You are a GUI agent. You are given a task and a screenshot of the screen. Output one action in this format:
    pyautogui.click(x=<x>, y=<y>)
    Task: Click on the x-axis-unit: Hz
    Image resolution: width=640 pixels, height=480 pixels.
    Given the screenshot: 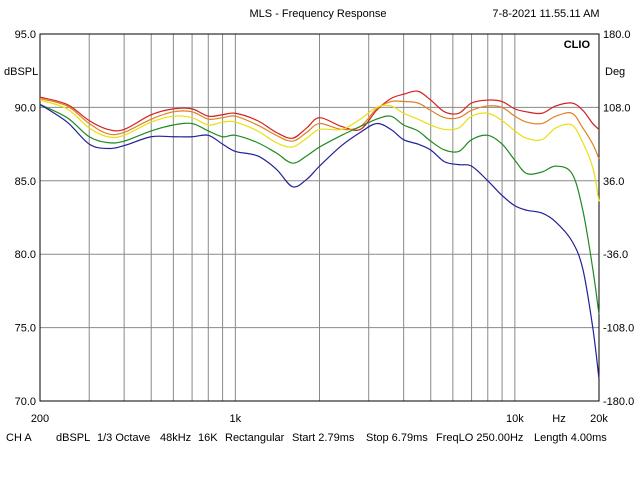 What is the action you would take?
    pyautogui.click(x=558, y=419)
    